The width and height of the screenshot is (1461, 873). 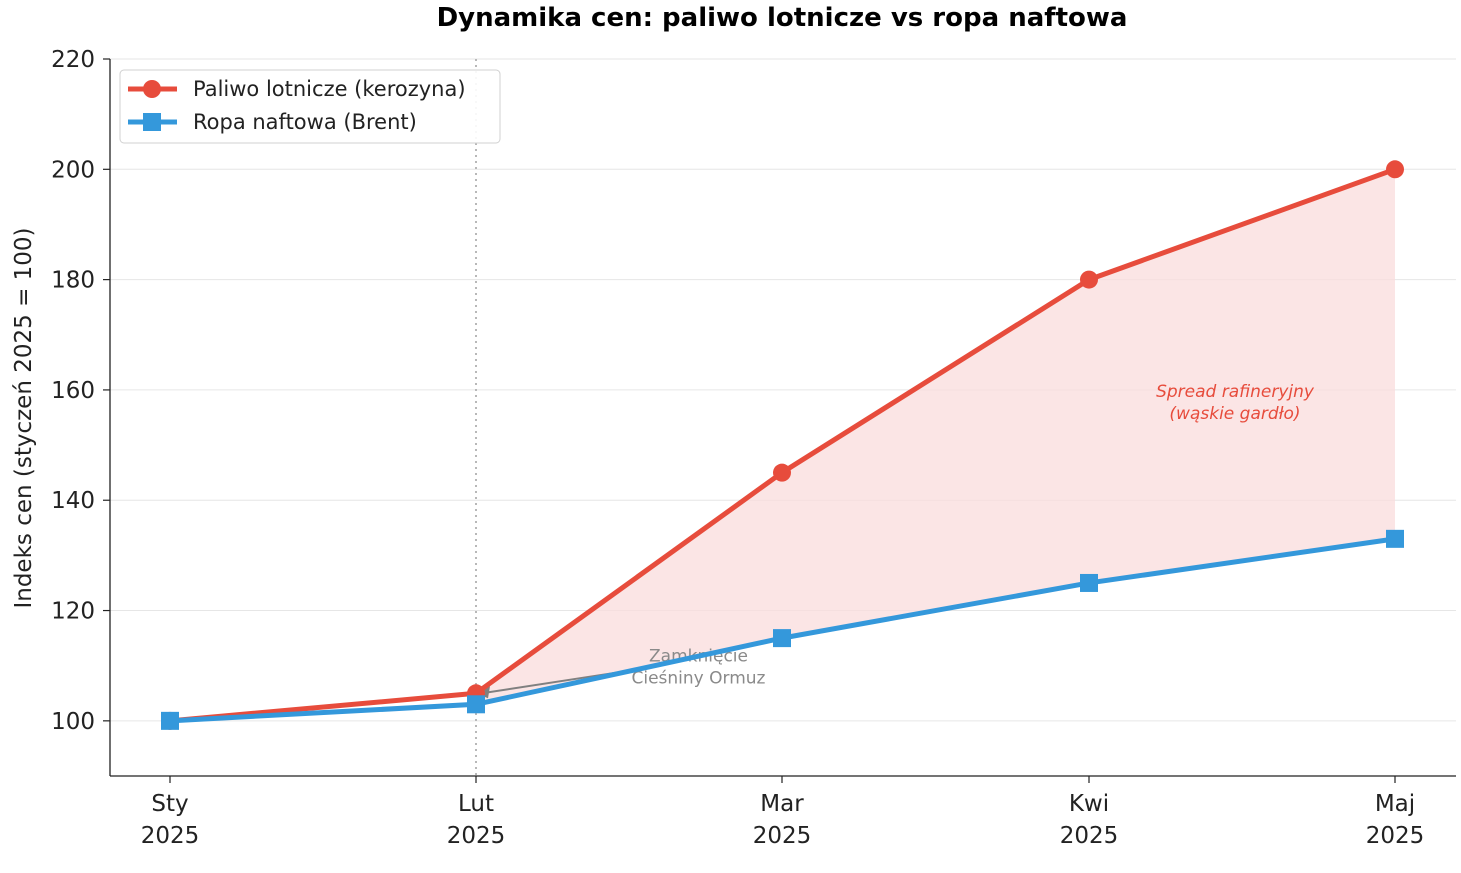 I want to click on annotation-text: Spread rafineryjny (wąskie gardło), so click(x=1235, y=403).